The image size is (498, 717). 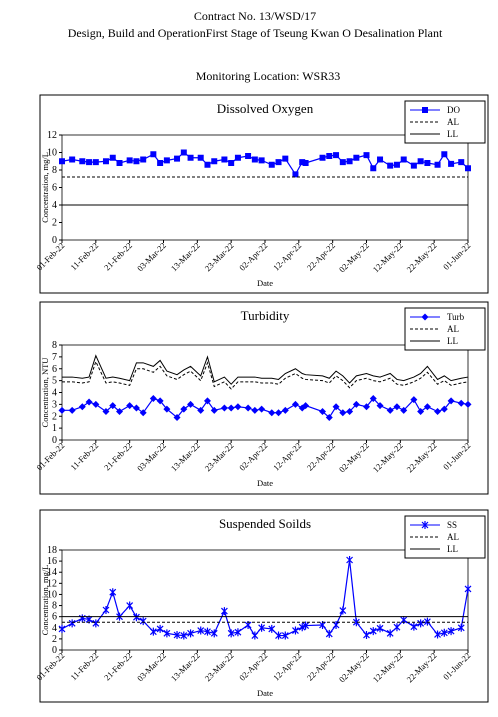 I want to click on location: Monitoring Location: WSR33, so click(x=268, y=76).